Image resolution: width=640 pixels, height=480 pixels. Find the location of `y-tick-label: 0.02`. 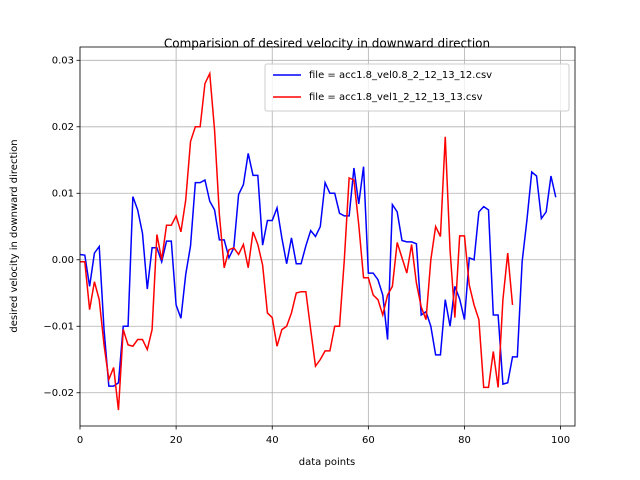

y-tick-label: 0.02 is located at coordinates (63, 127).